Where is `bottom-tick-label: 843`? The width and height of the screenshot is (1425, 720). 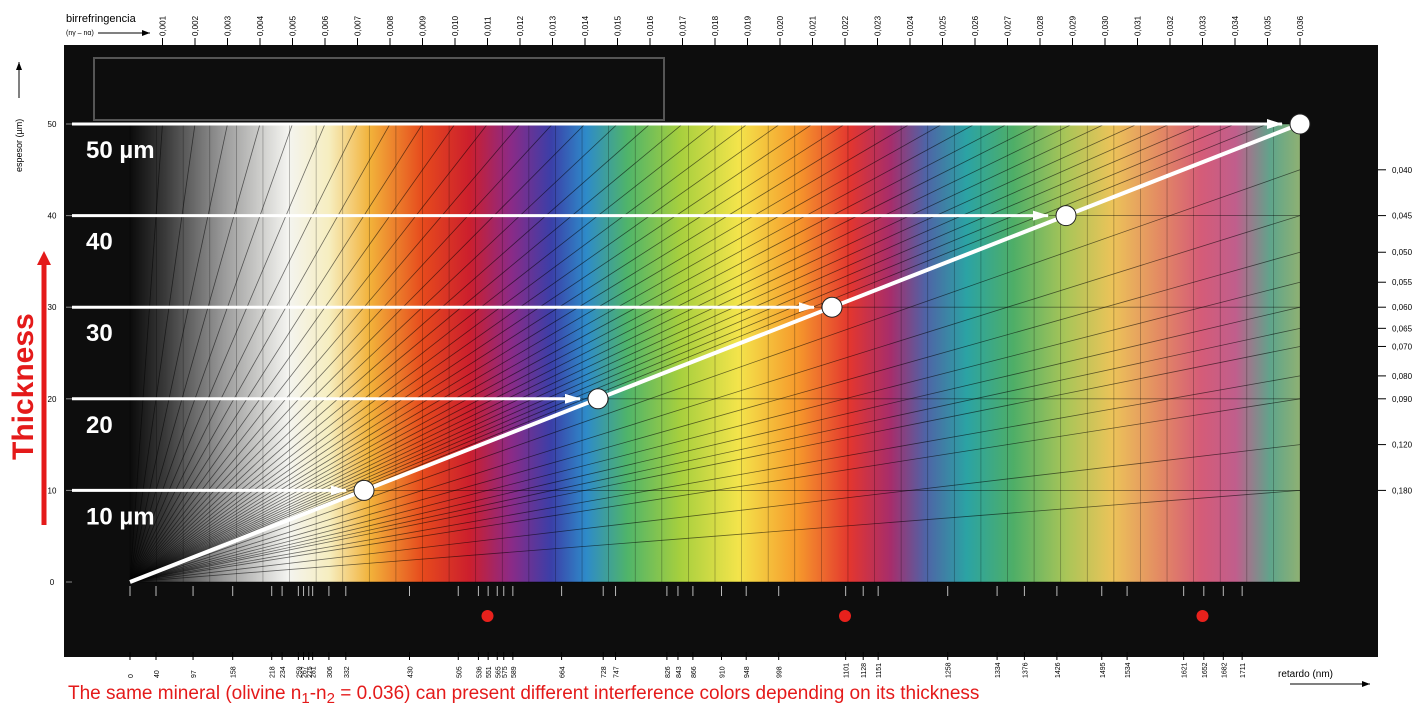 bottom-tick-label: 843 is located at coordinates (679, 672).